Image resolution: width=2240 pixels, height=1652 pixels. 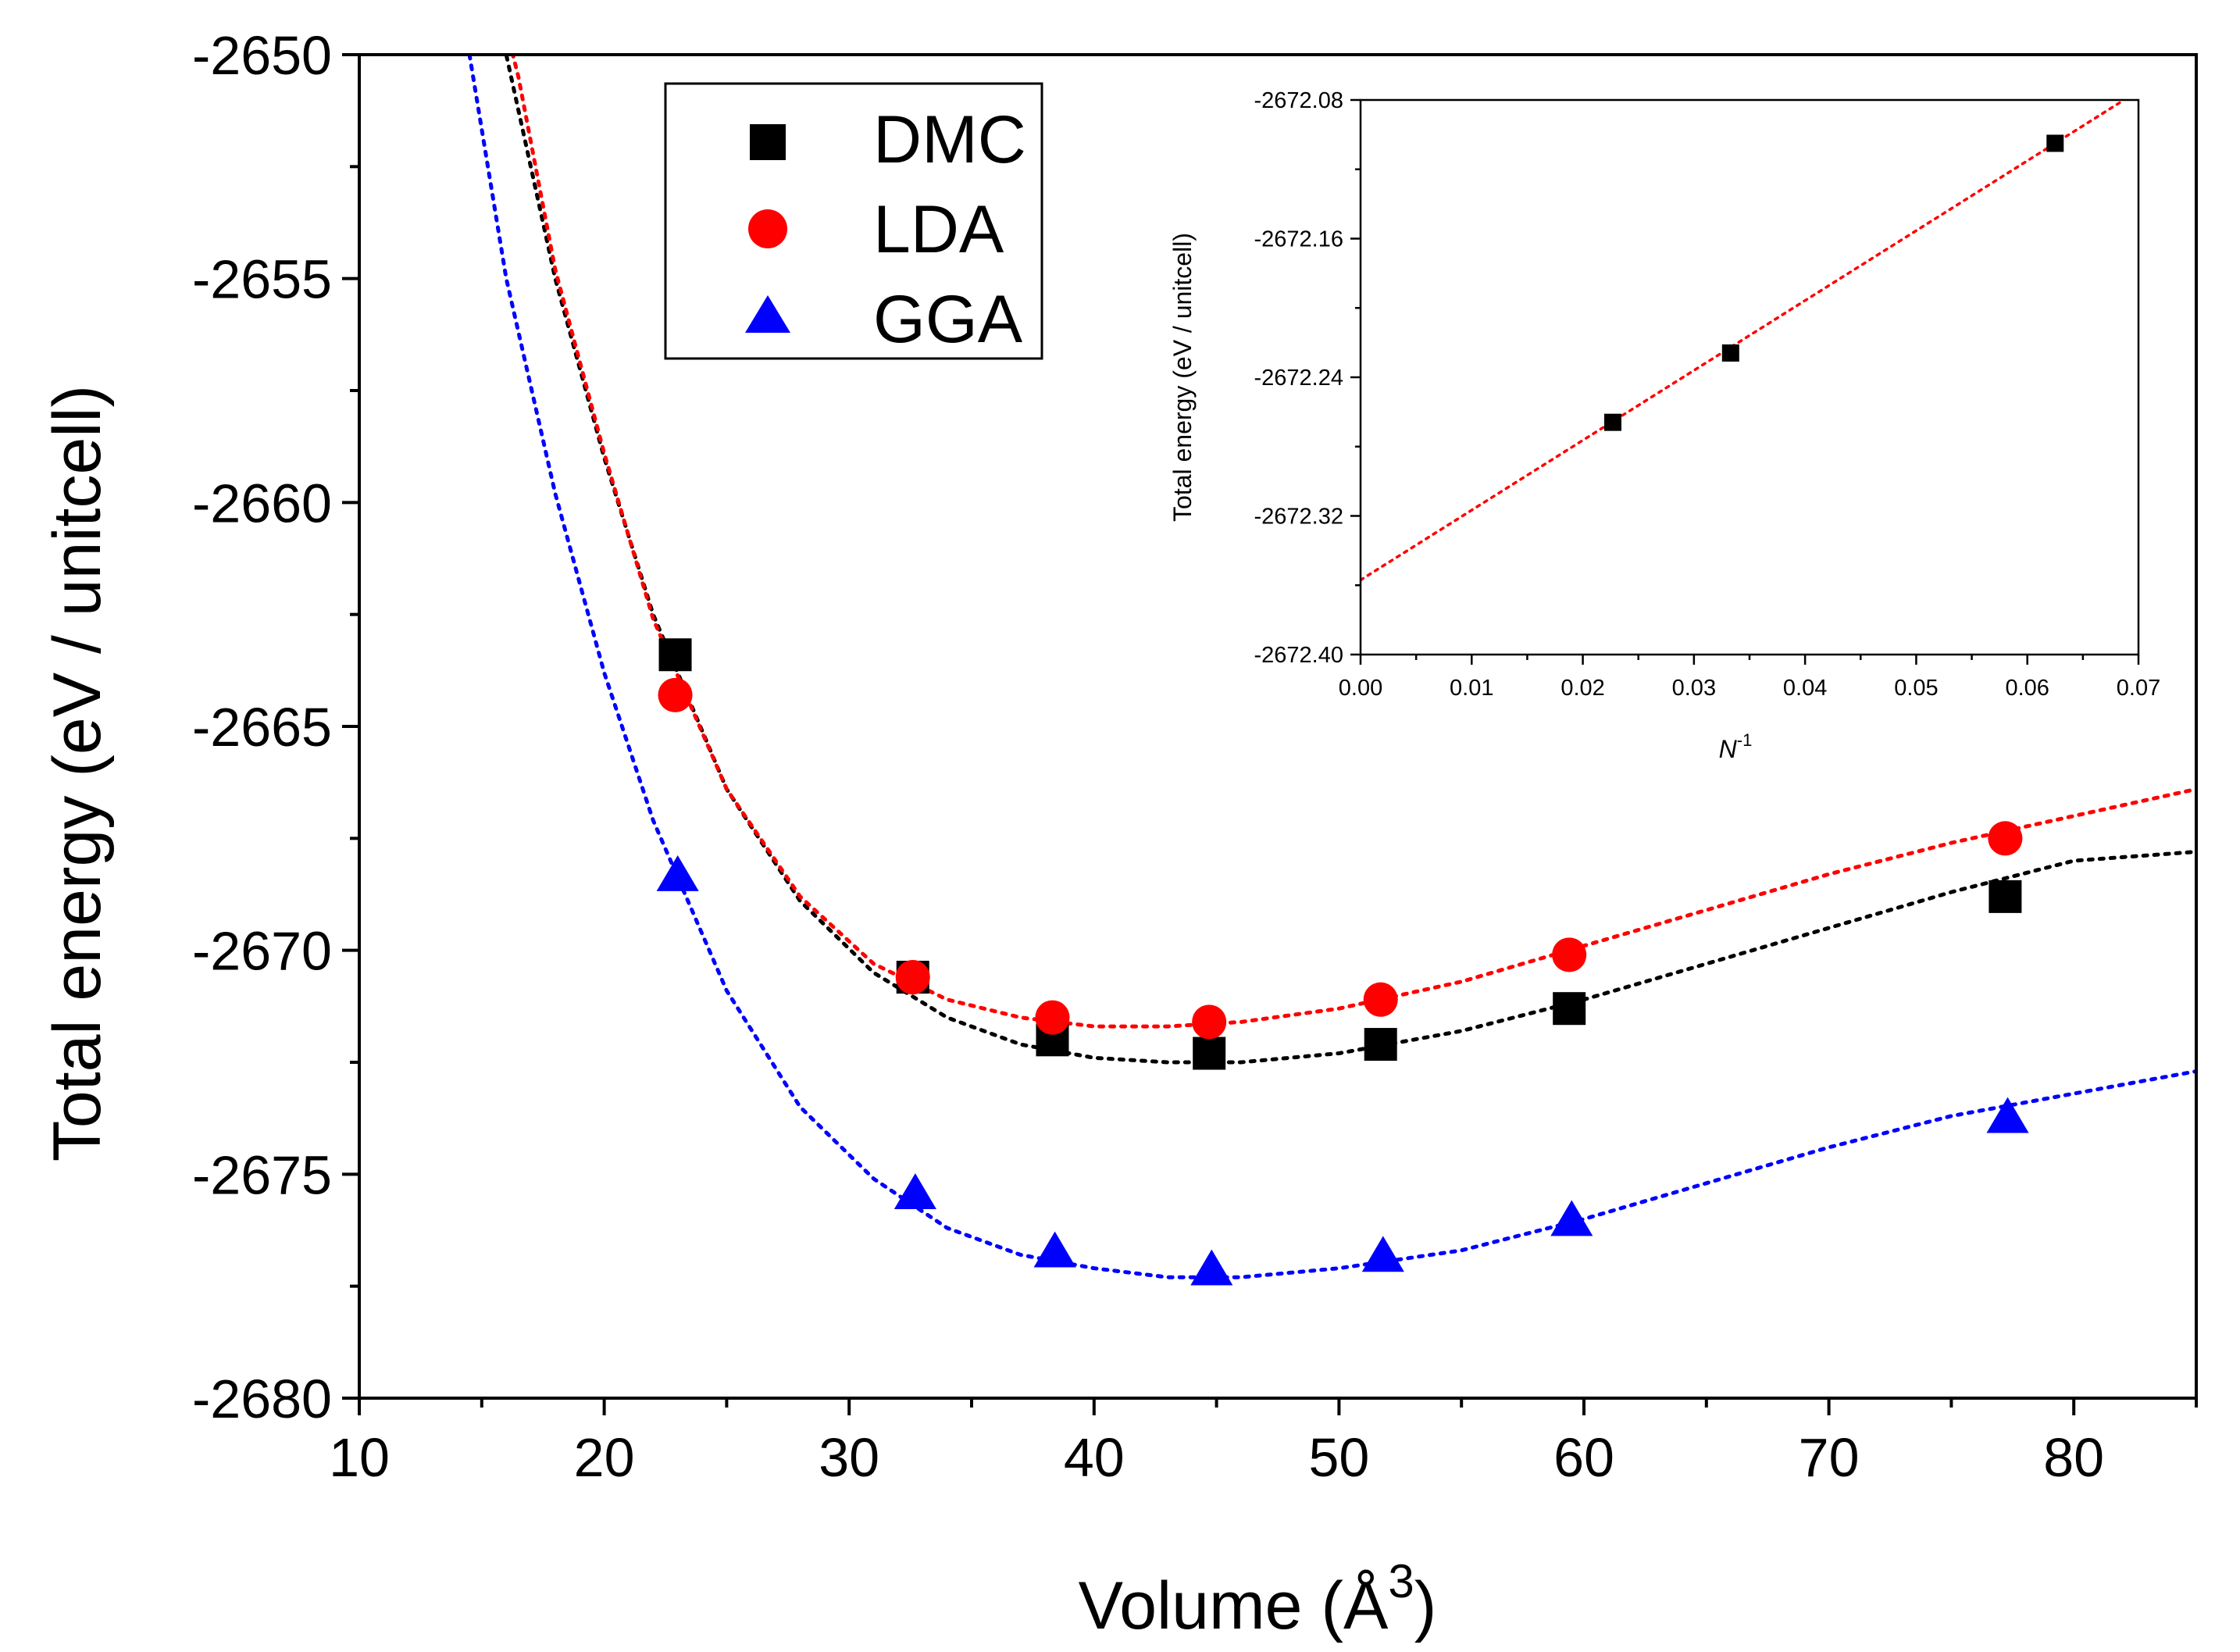 What do you see at coordinates (1833, 282) in the screenshot?
I see `inset-data-points` at bounding box center [1833, 282].